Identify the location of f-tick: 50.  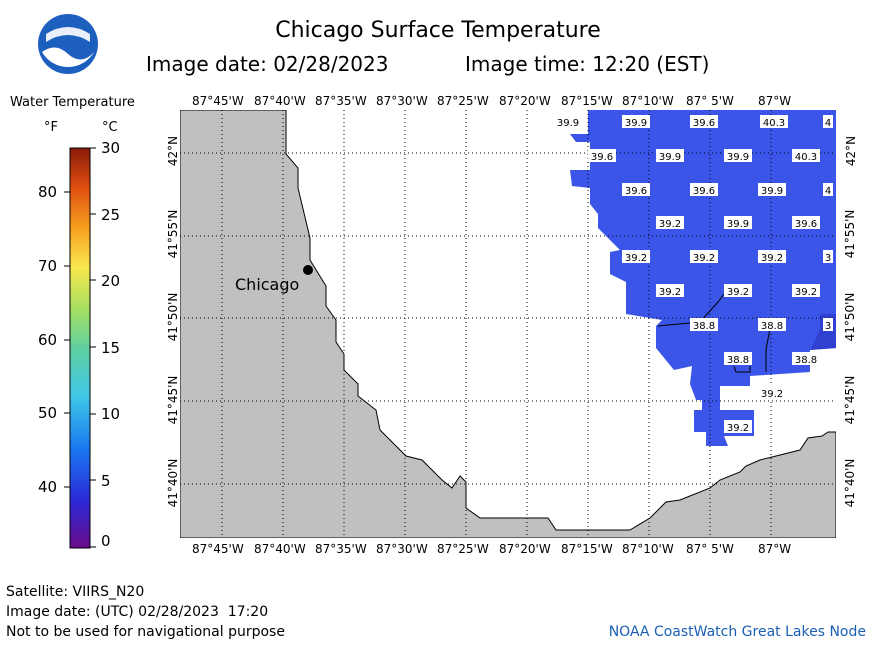
(48, 413).